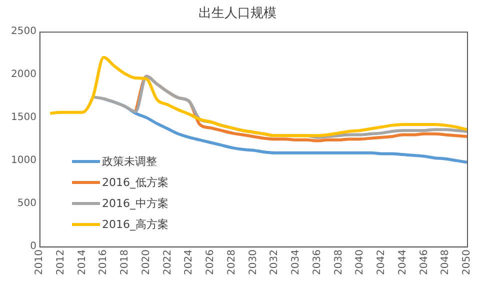 The image size is (485, 290). Describe the element at coordinates (168, 263) in the screenshot. I see `x-tick-label: 2022` at that location.